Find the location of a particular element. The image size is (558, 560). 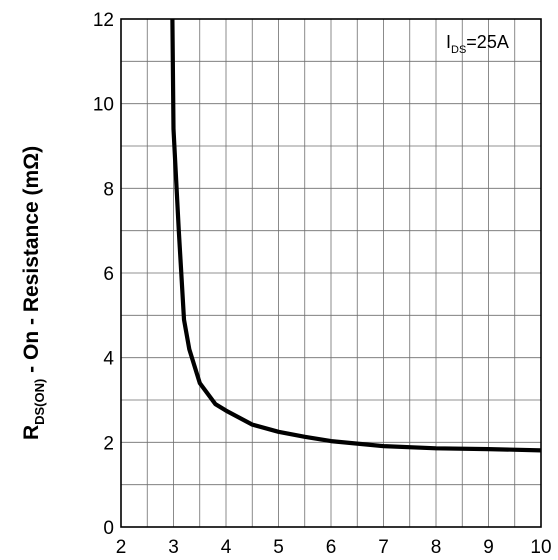

y-tick-label: 0 is located at coordinates (108, 528).